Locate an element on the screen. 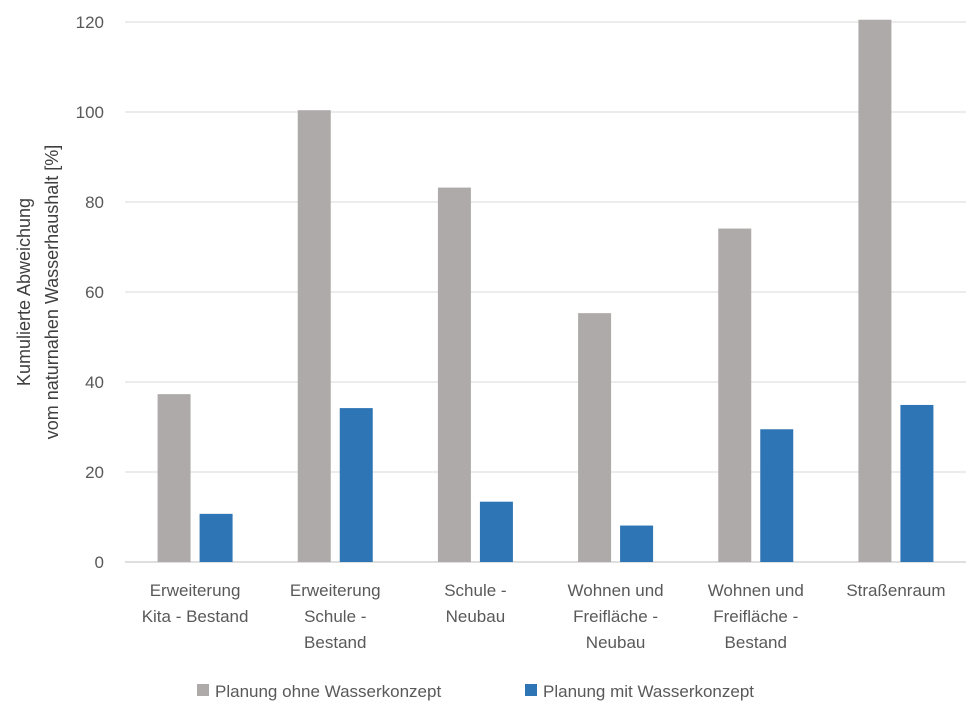  x-category-label: Wohnen und Freifläche - Neubau is located at coordinates (616, 616).